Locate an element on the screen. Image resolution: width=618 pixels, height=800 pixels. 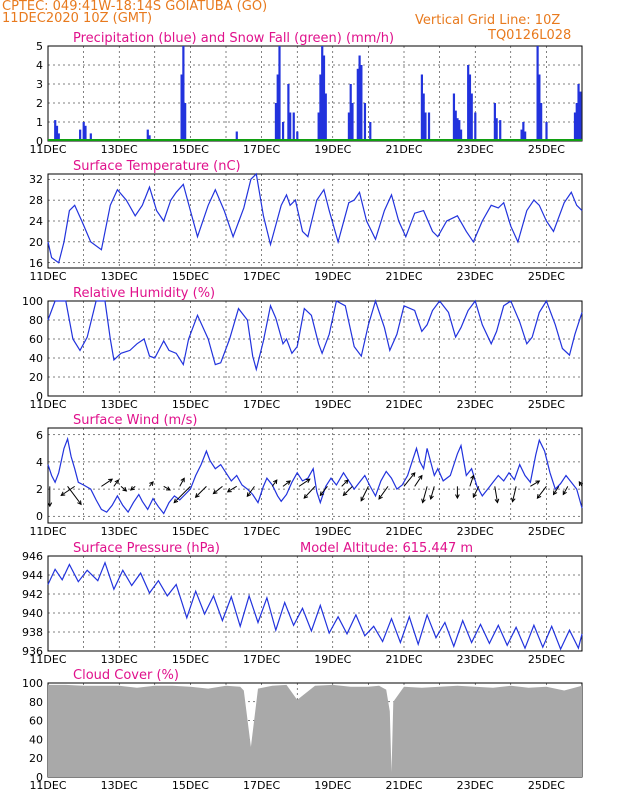
panel-title: Surface Wind (m/s) is located at coordinates (135, 420).